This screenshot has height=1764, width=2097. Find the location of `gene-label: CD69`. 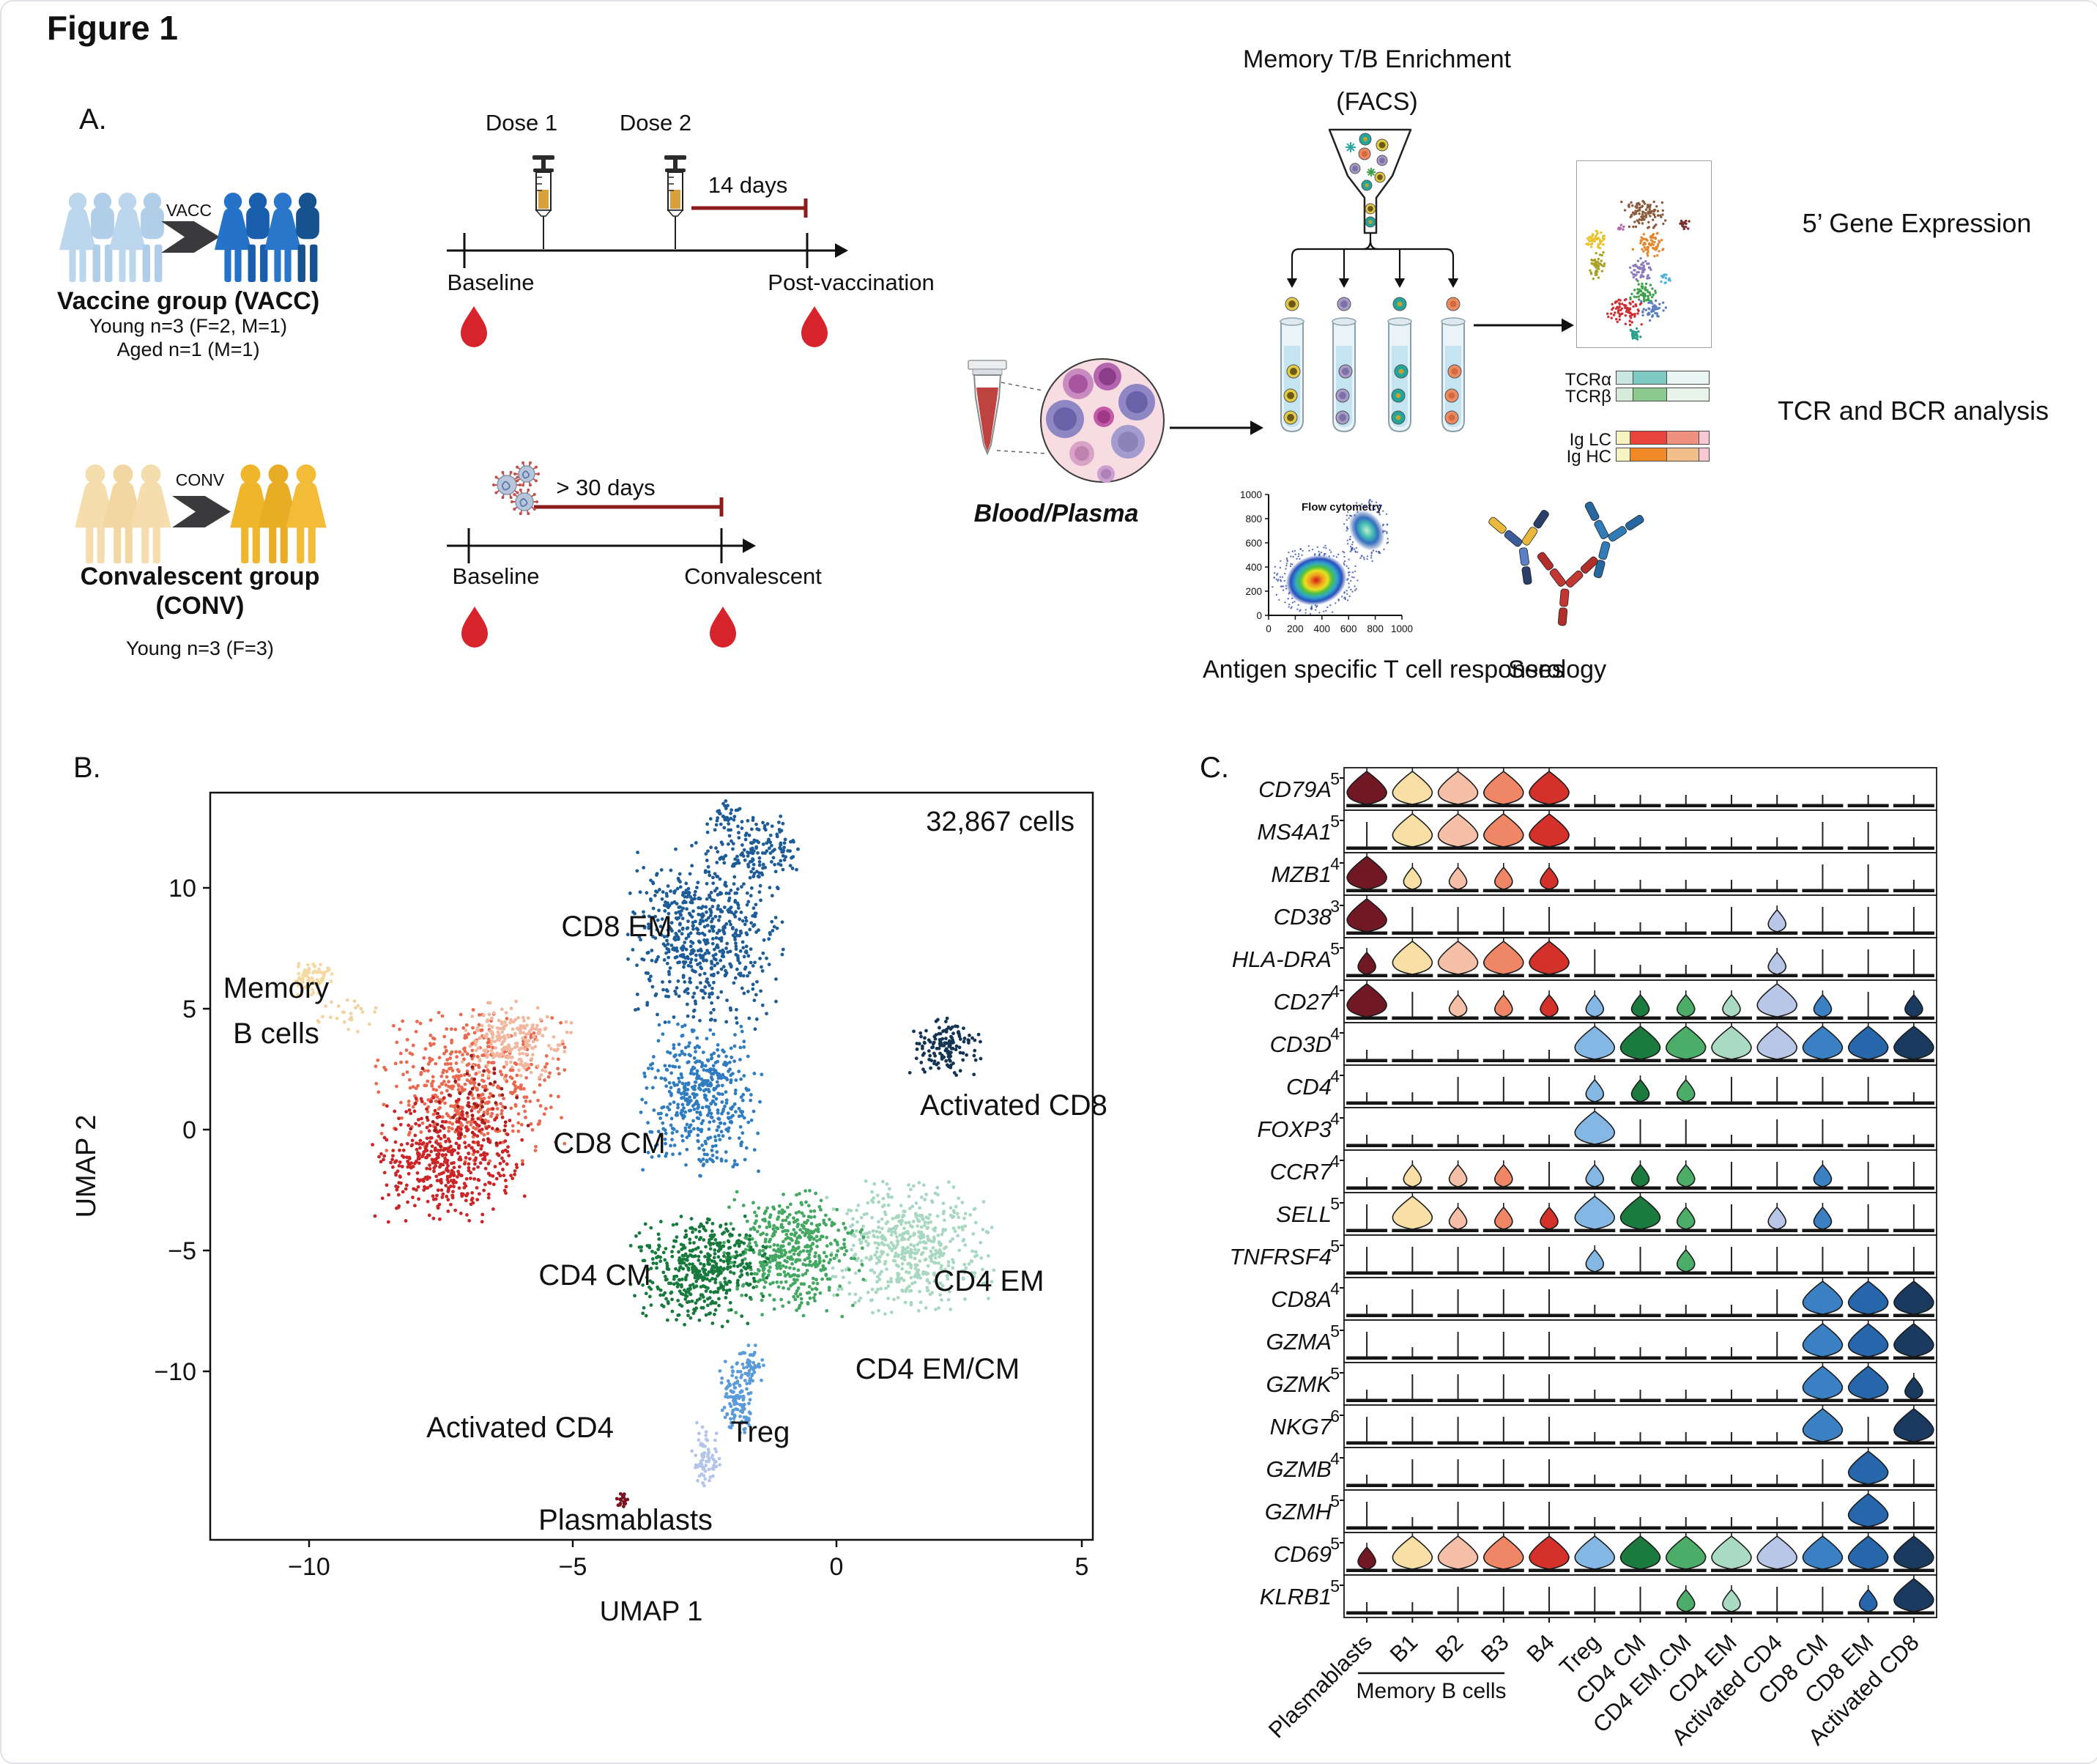

gene-label: CD69 is located at coordinates (1303, 1554).